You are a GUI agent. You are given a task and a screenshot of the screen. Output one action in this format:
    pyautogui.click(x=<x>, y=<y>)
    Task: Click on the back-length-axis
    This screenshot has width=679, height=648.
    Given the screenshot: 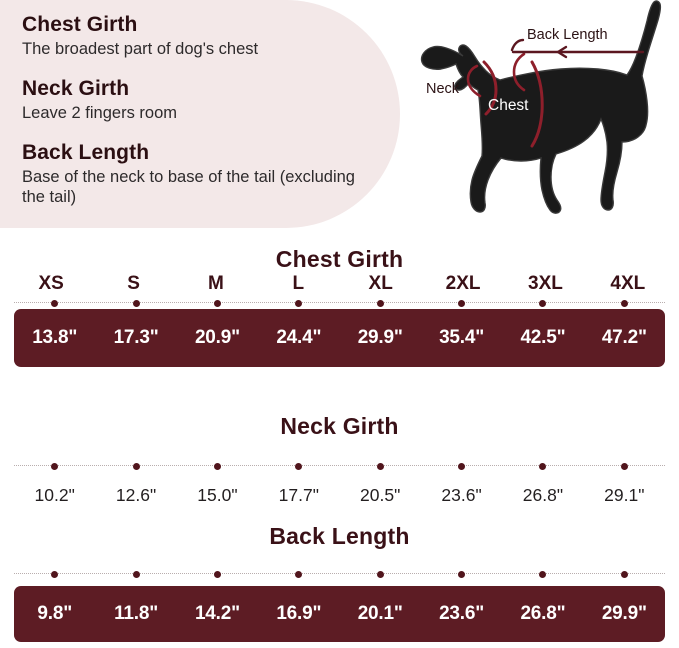 What is the action you would take?
    pyautogui.click(x=339, y=574)
    